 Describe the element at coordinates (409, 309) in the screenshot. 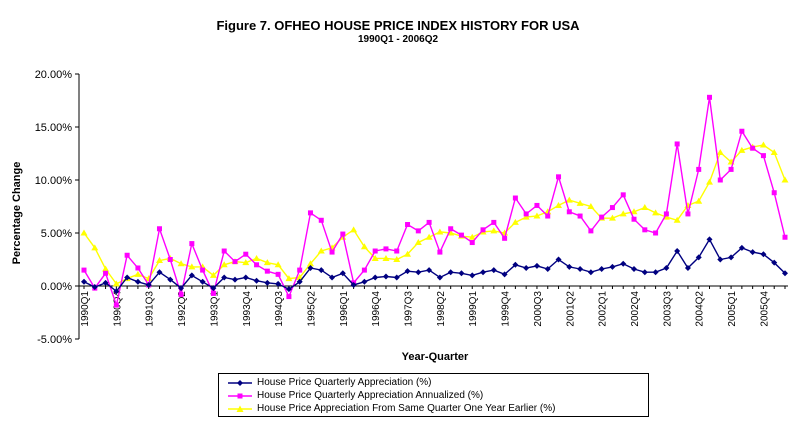

I see `x-tick-label: 1997Q3` at that location.